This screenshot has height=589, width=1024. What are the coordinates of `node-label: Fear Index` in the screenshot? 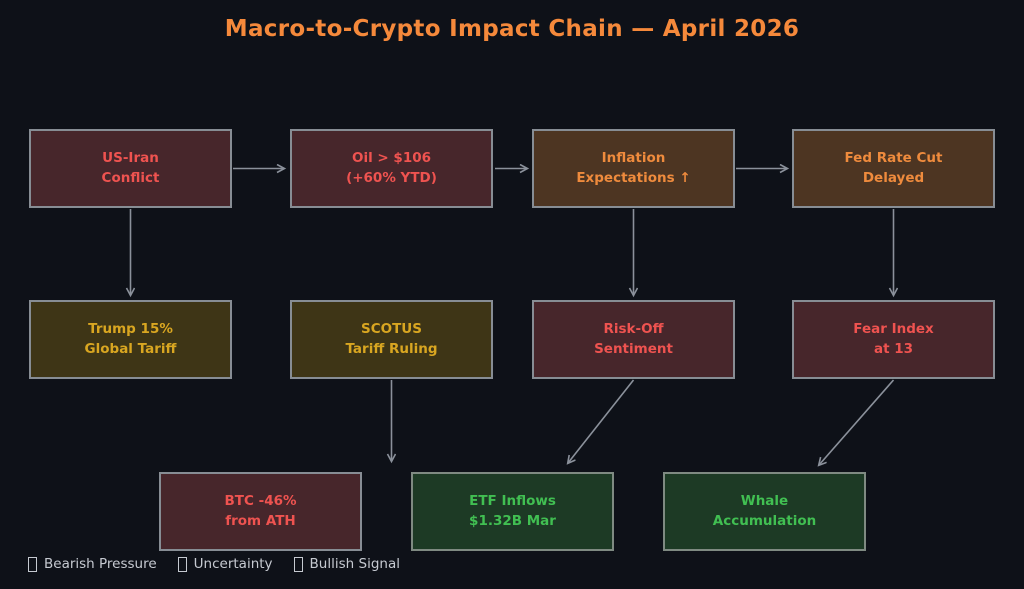 It's located at (893, 328).